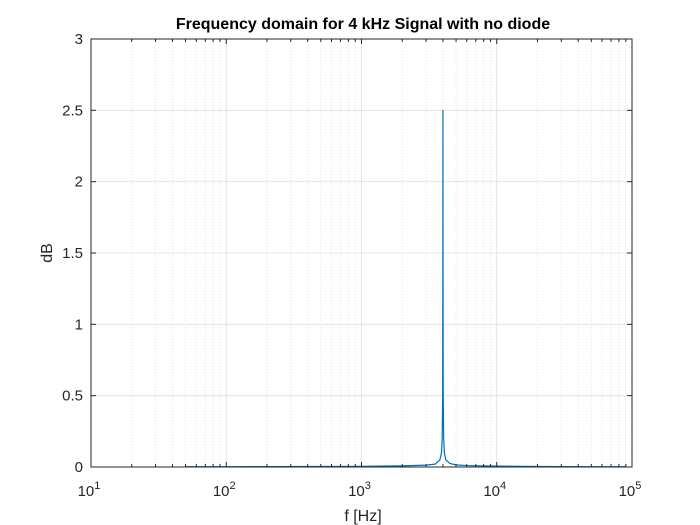  What do you see at coordinates (362, 516) in the screenshot?
I see `x-axis-label: f [Hz]` at bounding box center [362, 516].